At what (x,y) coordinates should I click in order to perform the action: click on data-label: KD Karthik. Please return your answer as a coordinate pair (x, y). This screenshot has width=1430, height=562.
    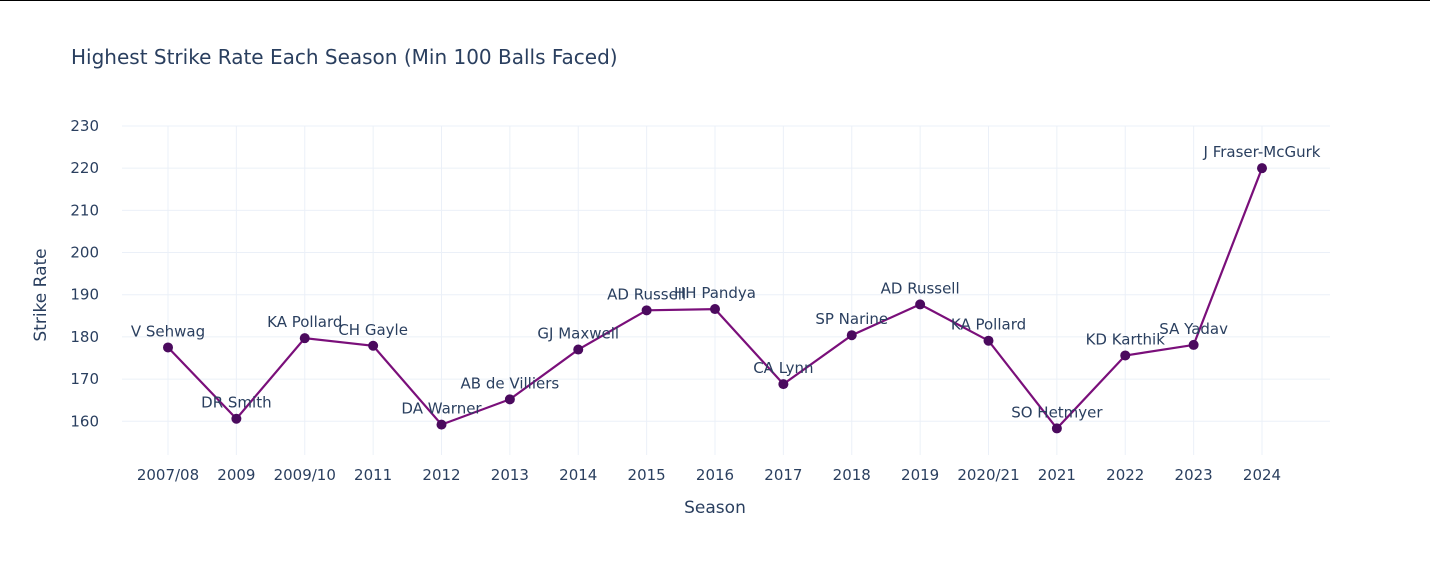
    Looking at the image, I should click on (1126, 339).